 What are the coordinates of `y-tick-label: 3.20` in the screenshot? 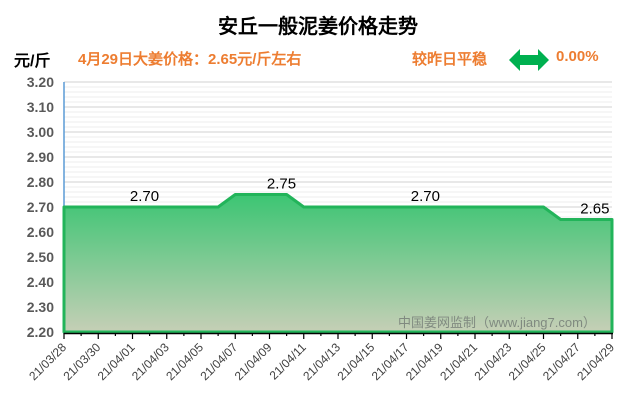 It's located at (40, 82).